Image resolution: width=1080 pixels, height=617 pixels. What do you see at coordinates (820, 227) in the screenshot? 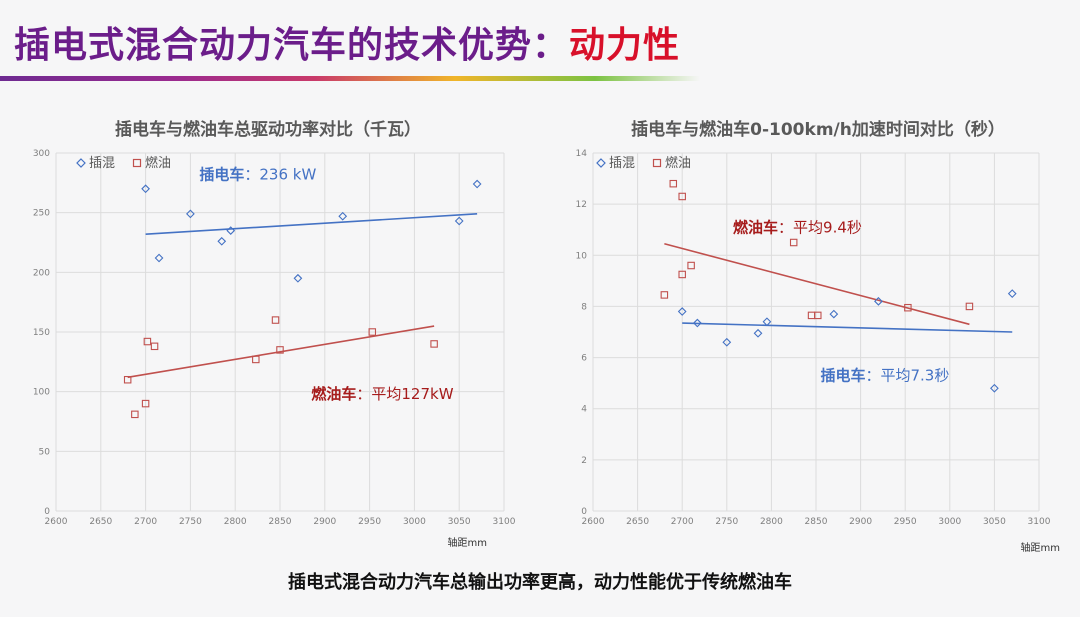
I see `annotation-value: ：平均9.4秒` at bounding box center [820, 227].